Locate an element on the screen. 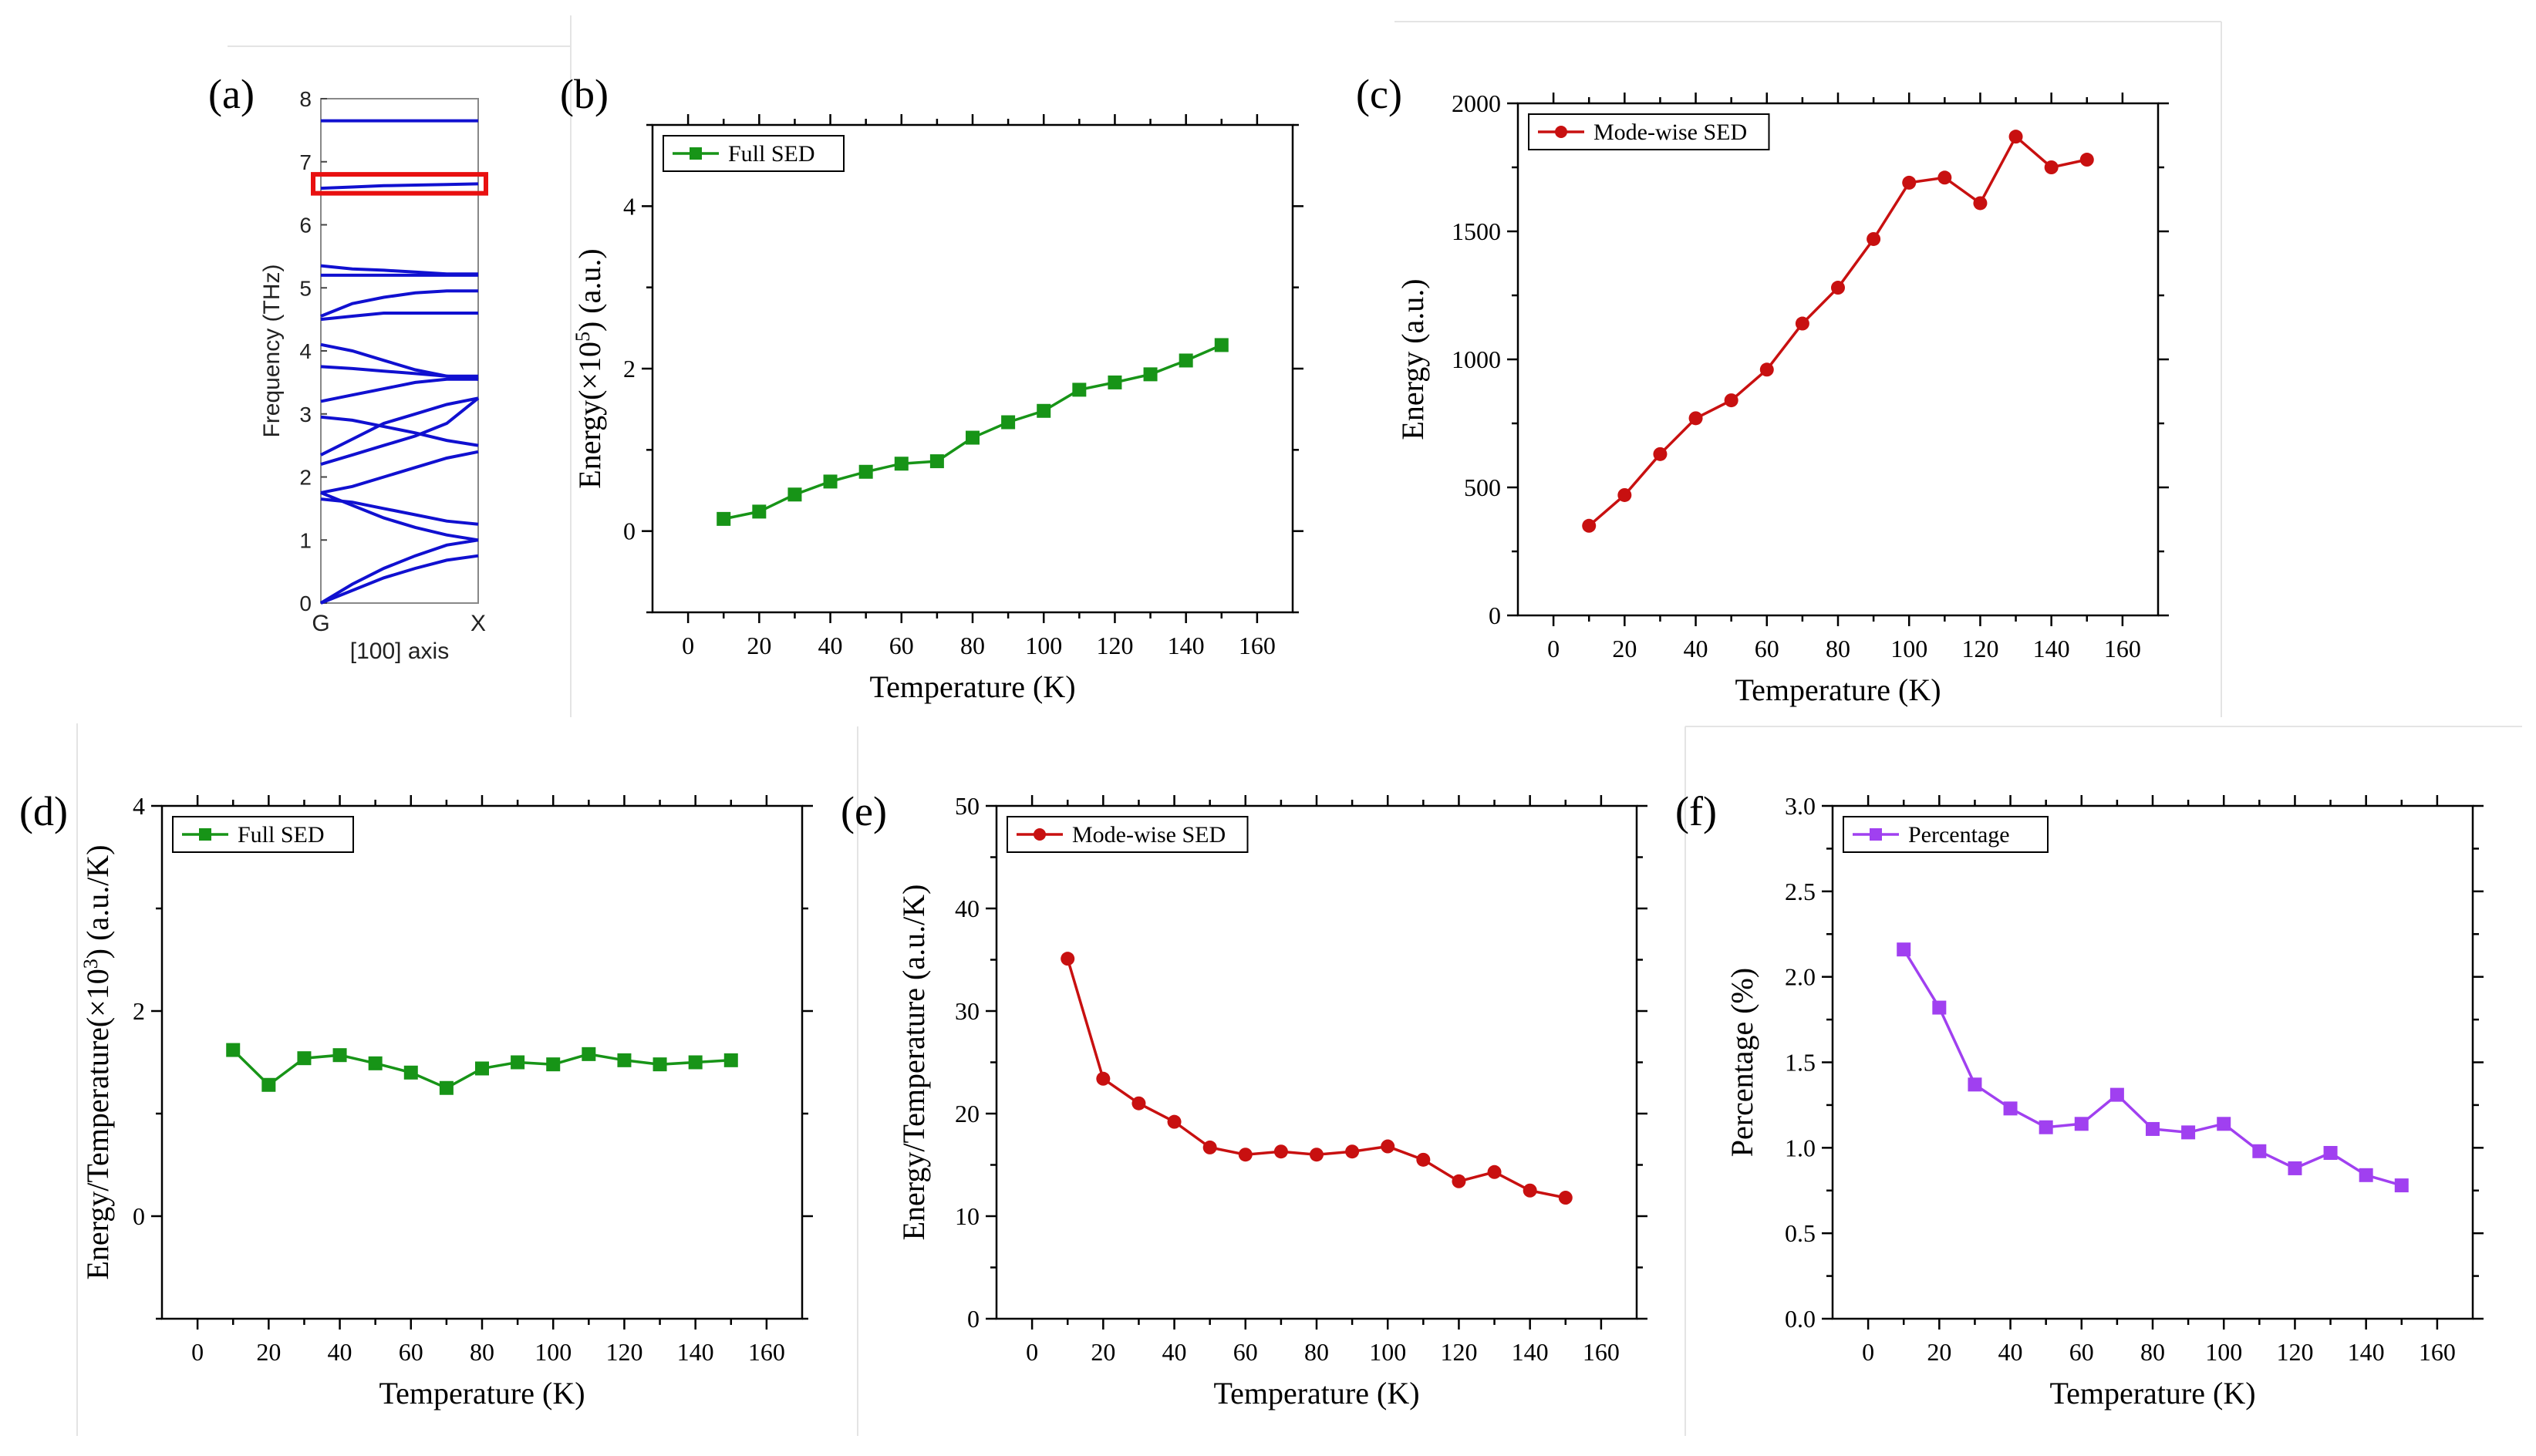 This screenshot has width=2536, height=1456. axes-frame is located at coordinates (2152, 1062).